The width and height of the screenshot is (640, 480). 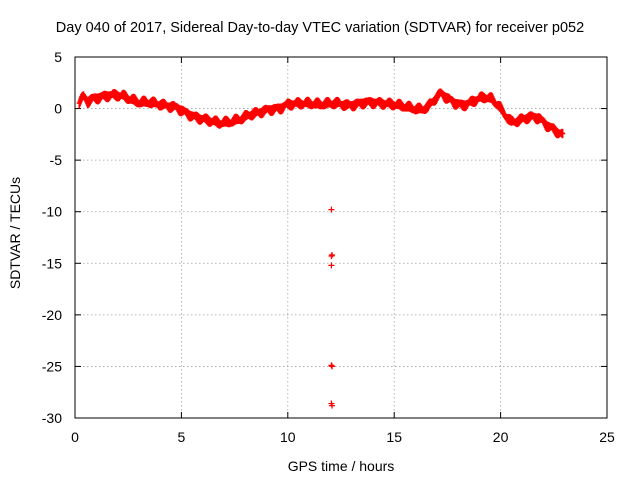 What do you see at coordinates (288, 437) in the screenshot?
I see `x-tick-label: 10` at bounding box center [288, 437].